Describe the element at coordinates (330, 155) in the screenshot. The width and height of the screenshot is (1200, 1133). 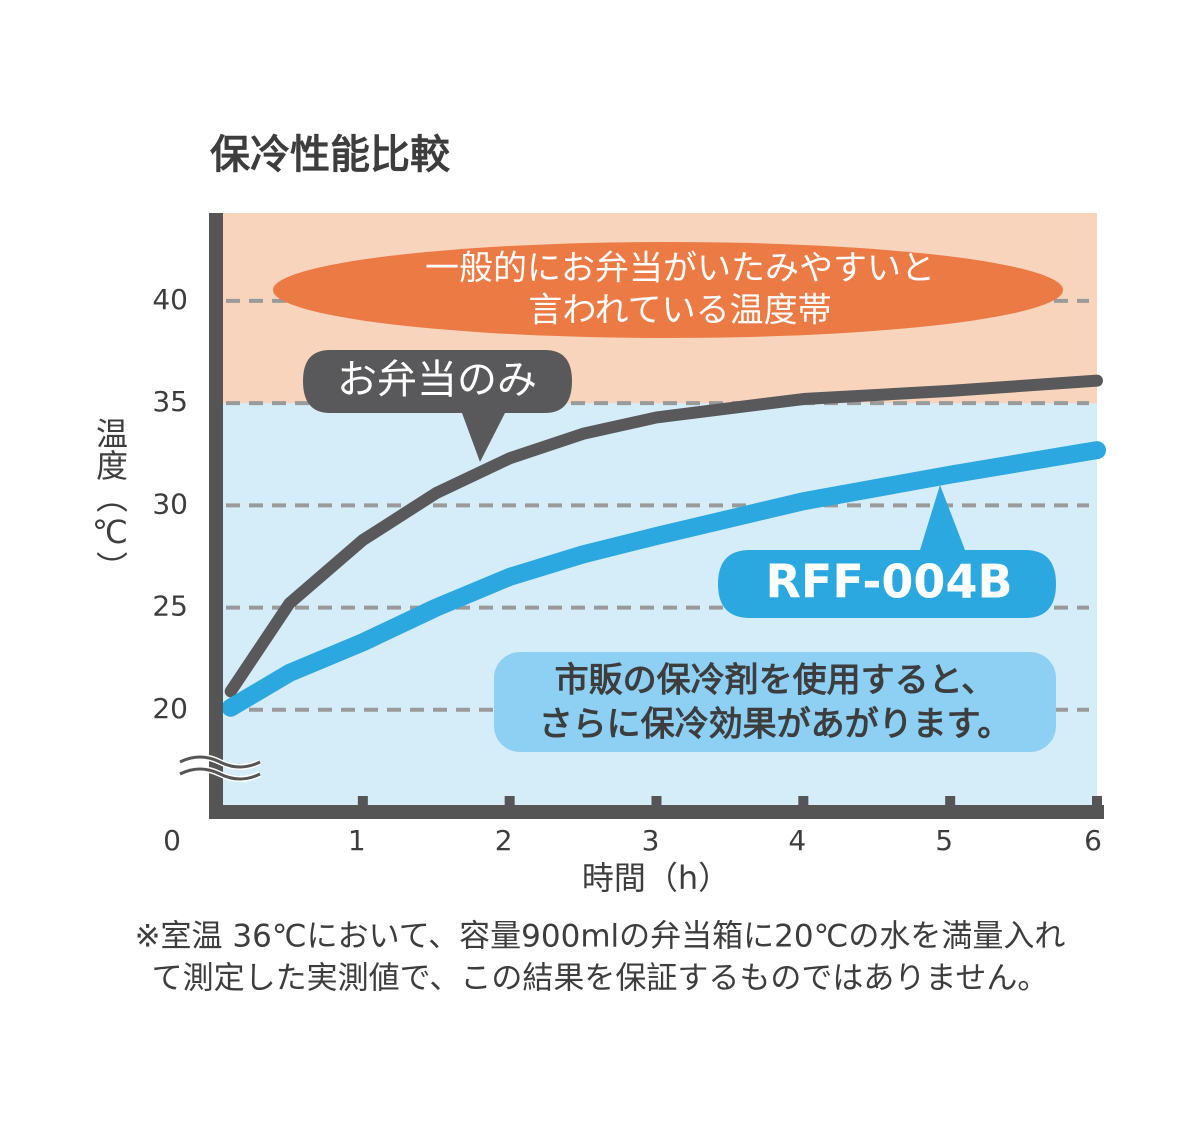
I see `chart-title: 保冷性能比較` at that location.